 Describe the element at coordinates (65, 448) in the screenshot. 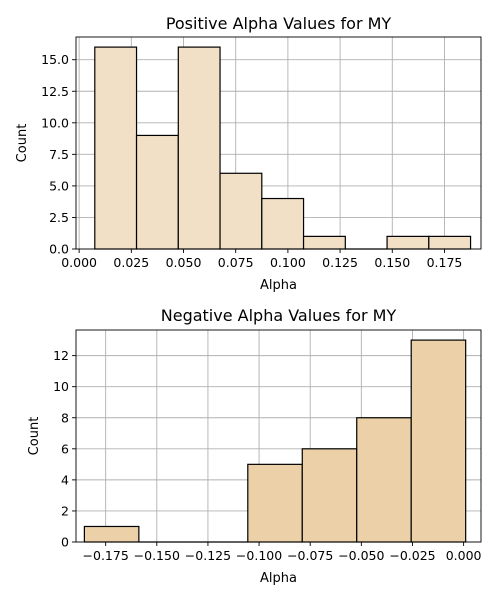

I see `y-tick-label: 6` at that location.